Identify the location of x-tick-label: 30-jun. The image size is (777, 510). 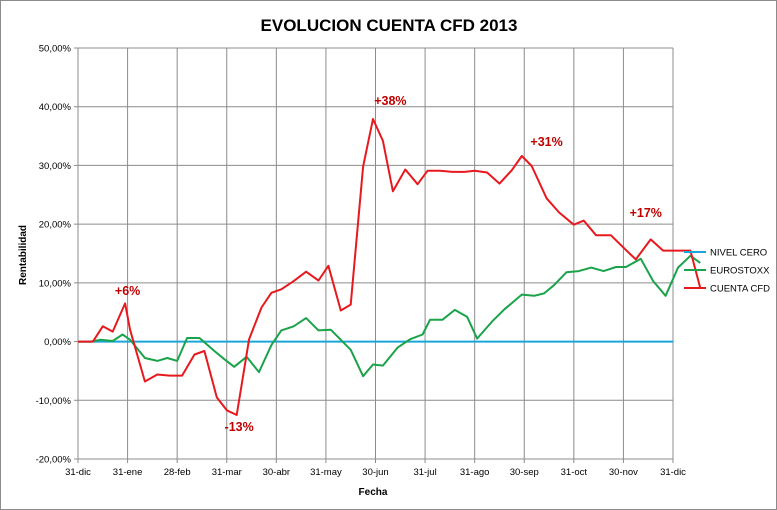
(375, 472).